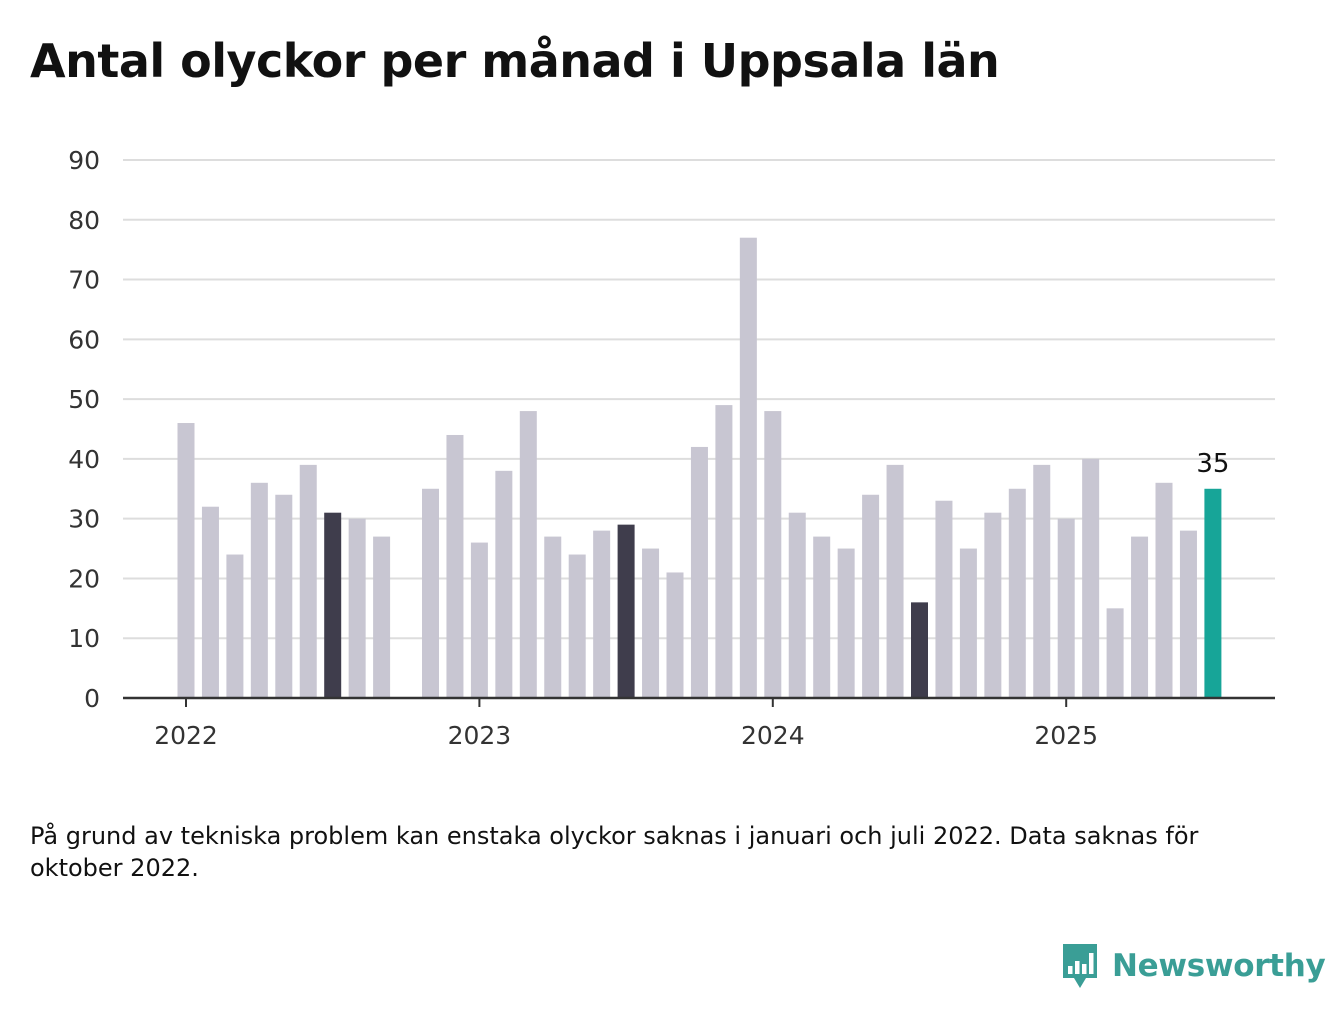 Image resolution: width=1340 pixels, height=1020 pixels. What do you see at coordinates (1080, 966) in the screenshot?
I see `newsworthy-logo-icon` at bounding box center [1080, 966].